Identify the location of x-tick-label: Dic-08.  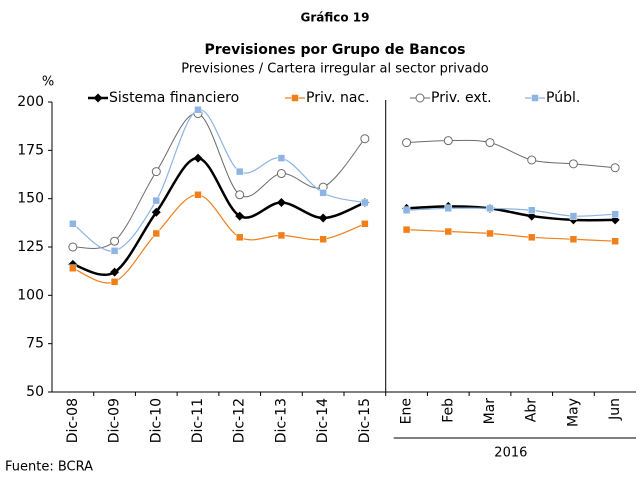
(73, 420).